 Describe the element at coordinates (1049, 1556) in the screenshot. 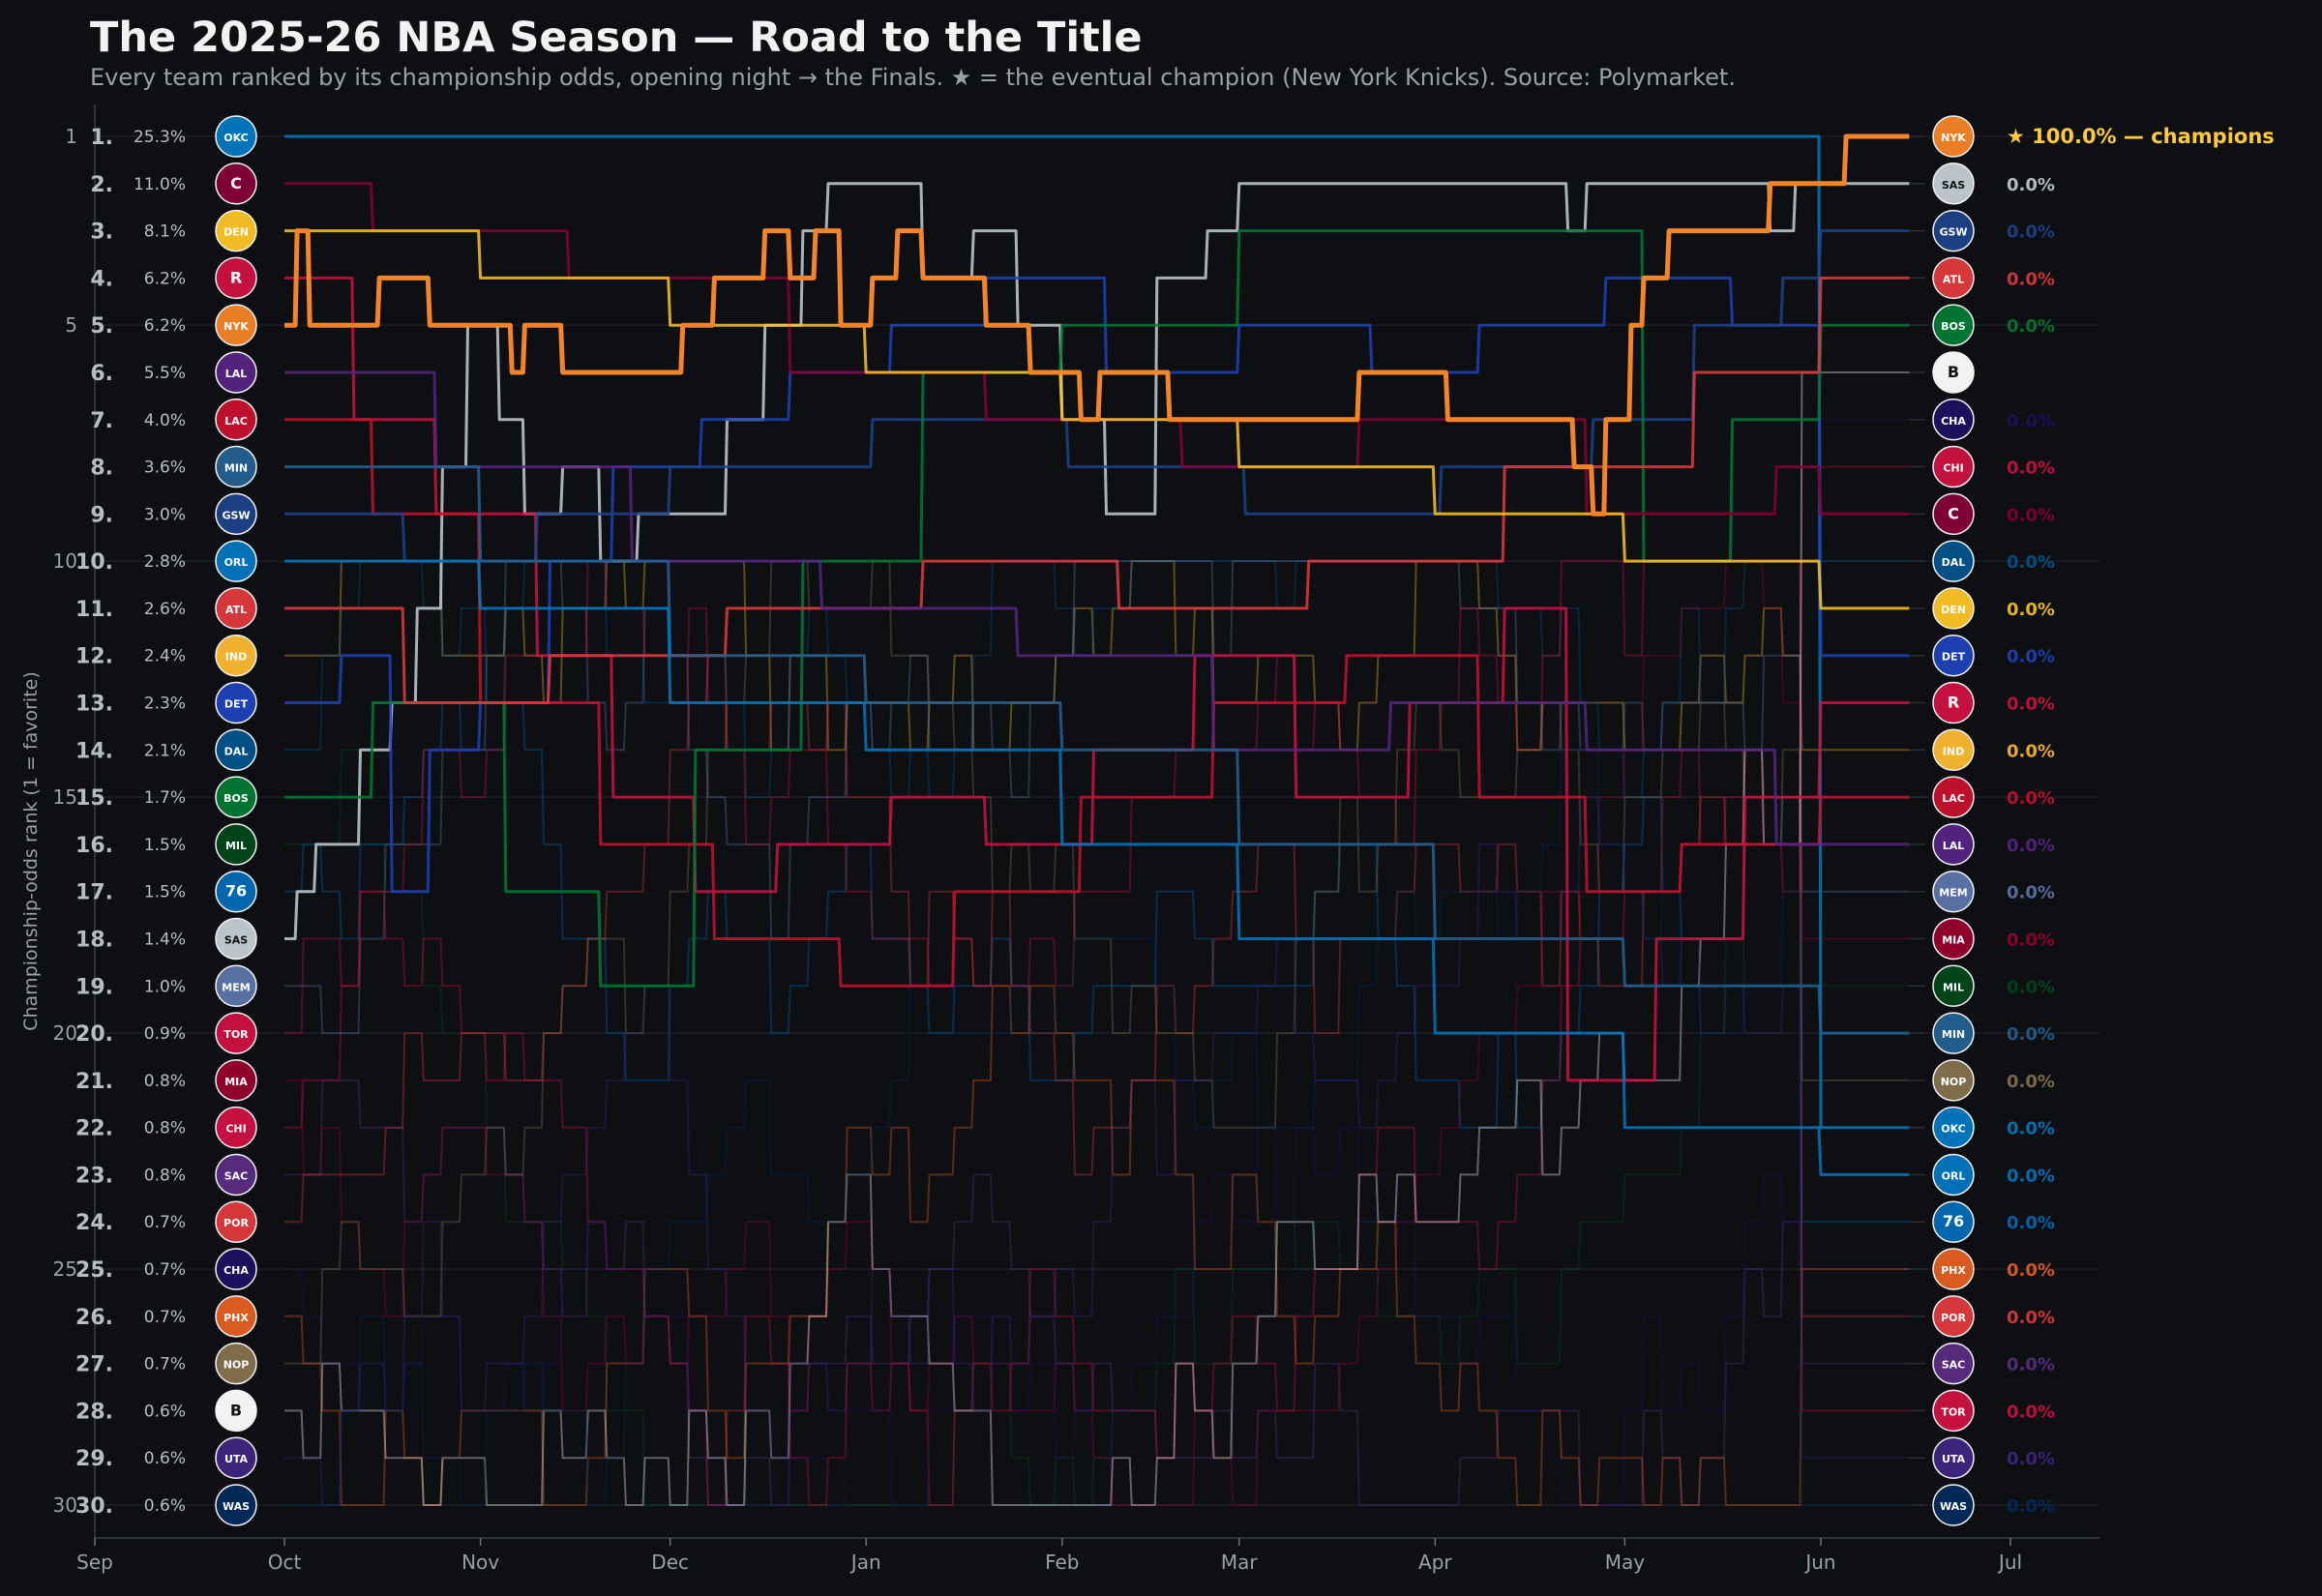

I see `x-axis: Sep Oct Nov Dec Jan Feb Mar Apr May Jun Jul` at that location.